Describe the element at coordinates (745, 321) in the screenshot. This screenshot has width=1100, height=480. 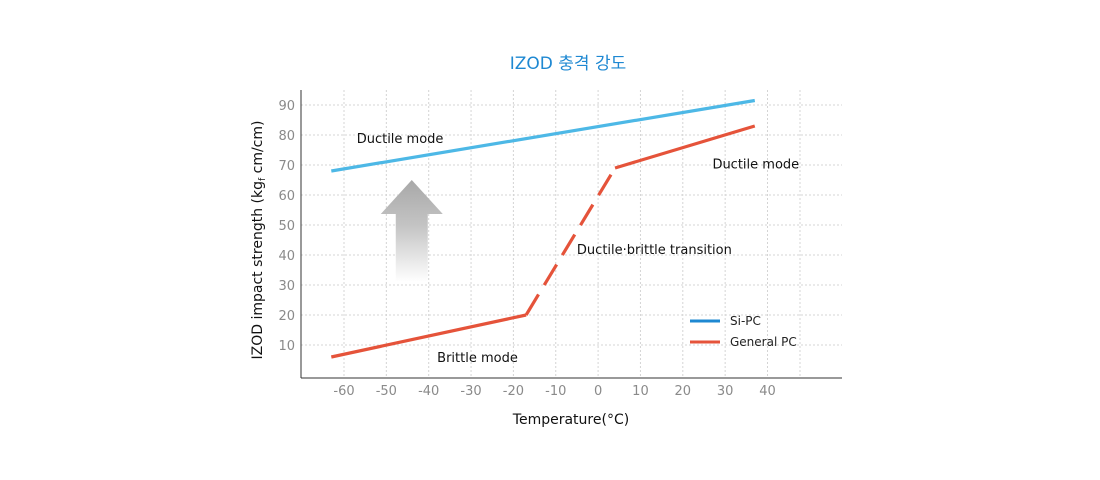
I see `legend-label-si-pc: Si-PC` at that location.